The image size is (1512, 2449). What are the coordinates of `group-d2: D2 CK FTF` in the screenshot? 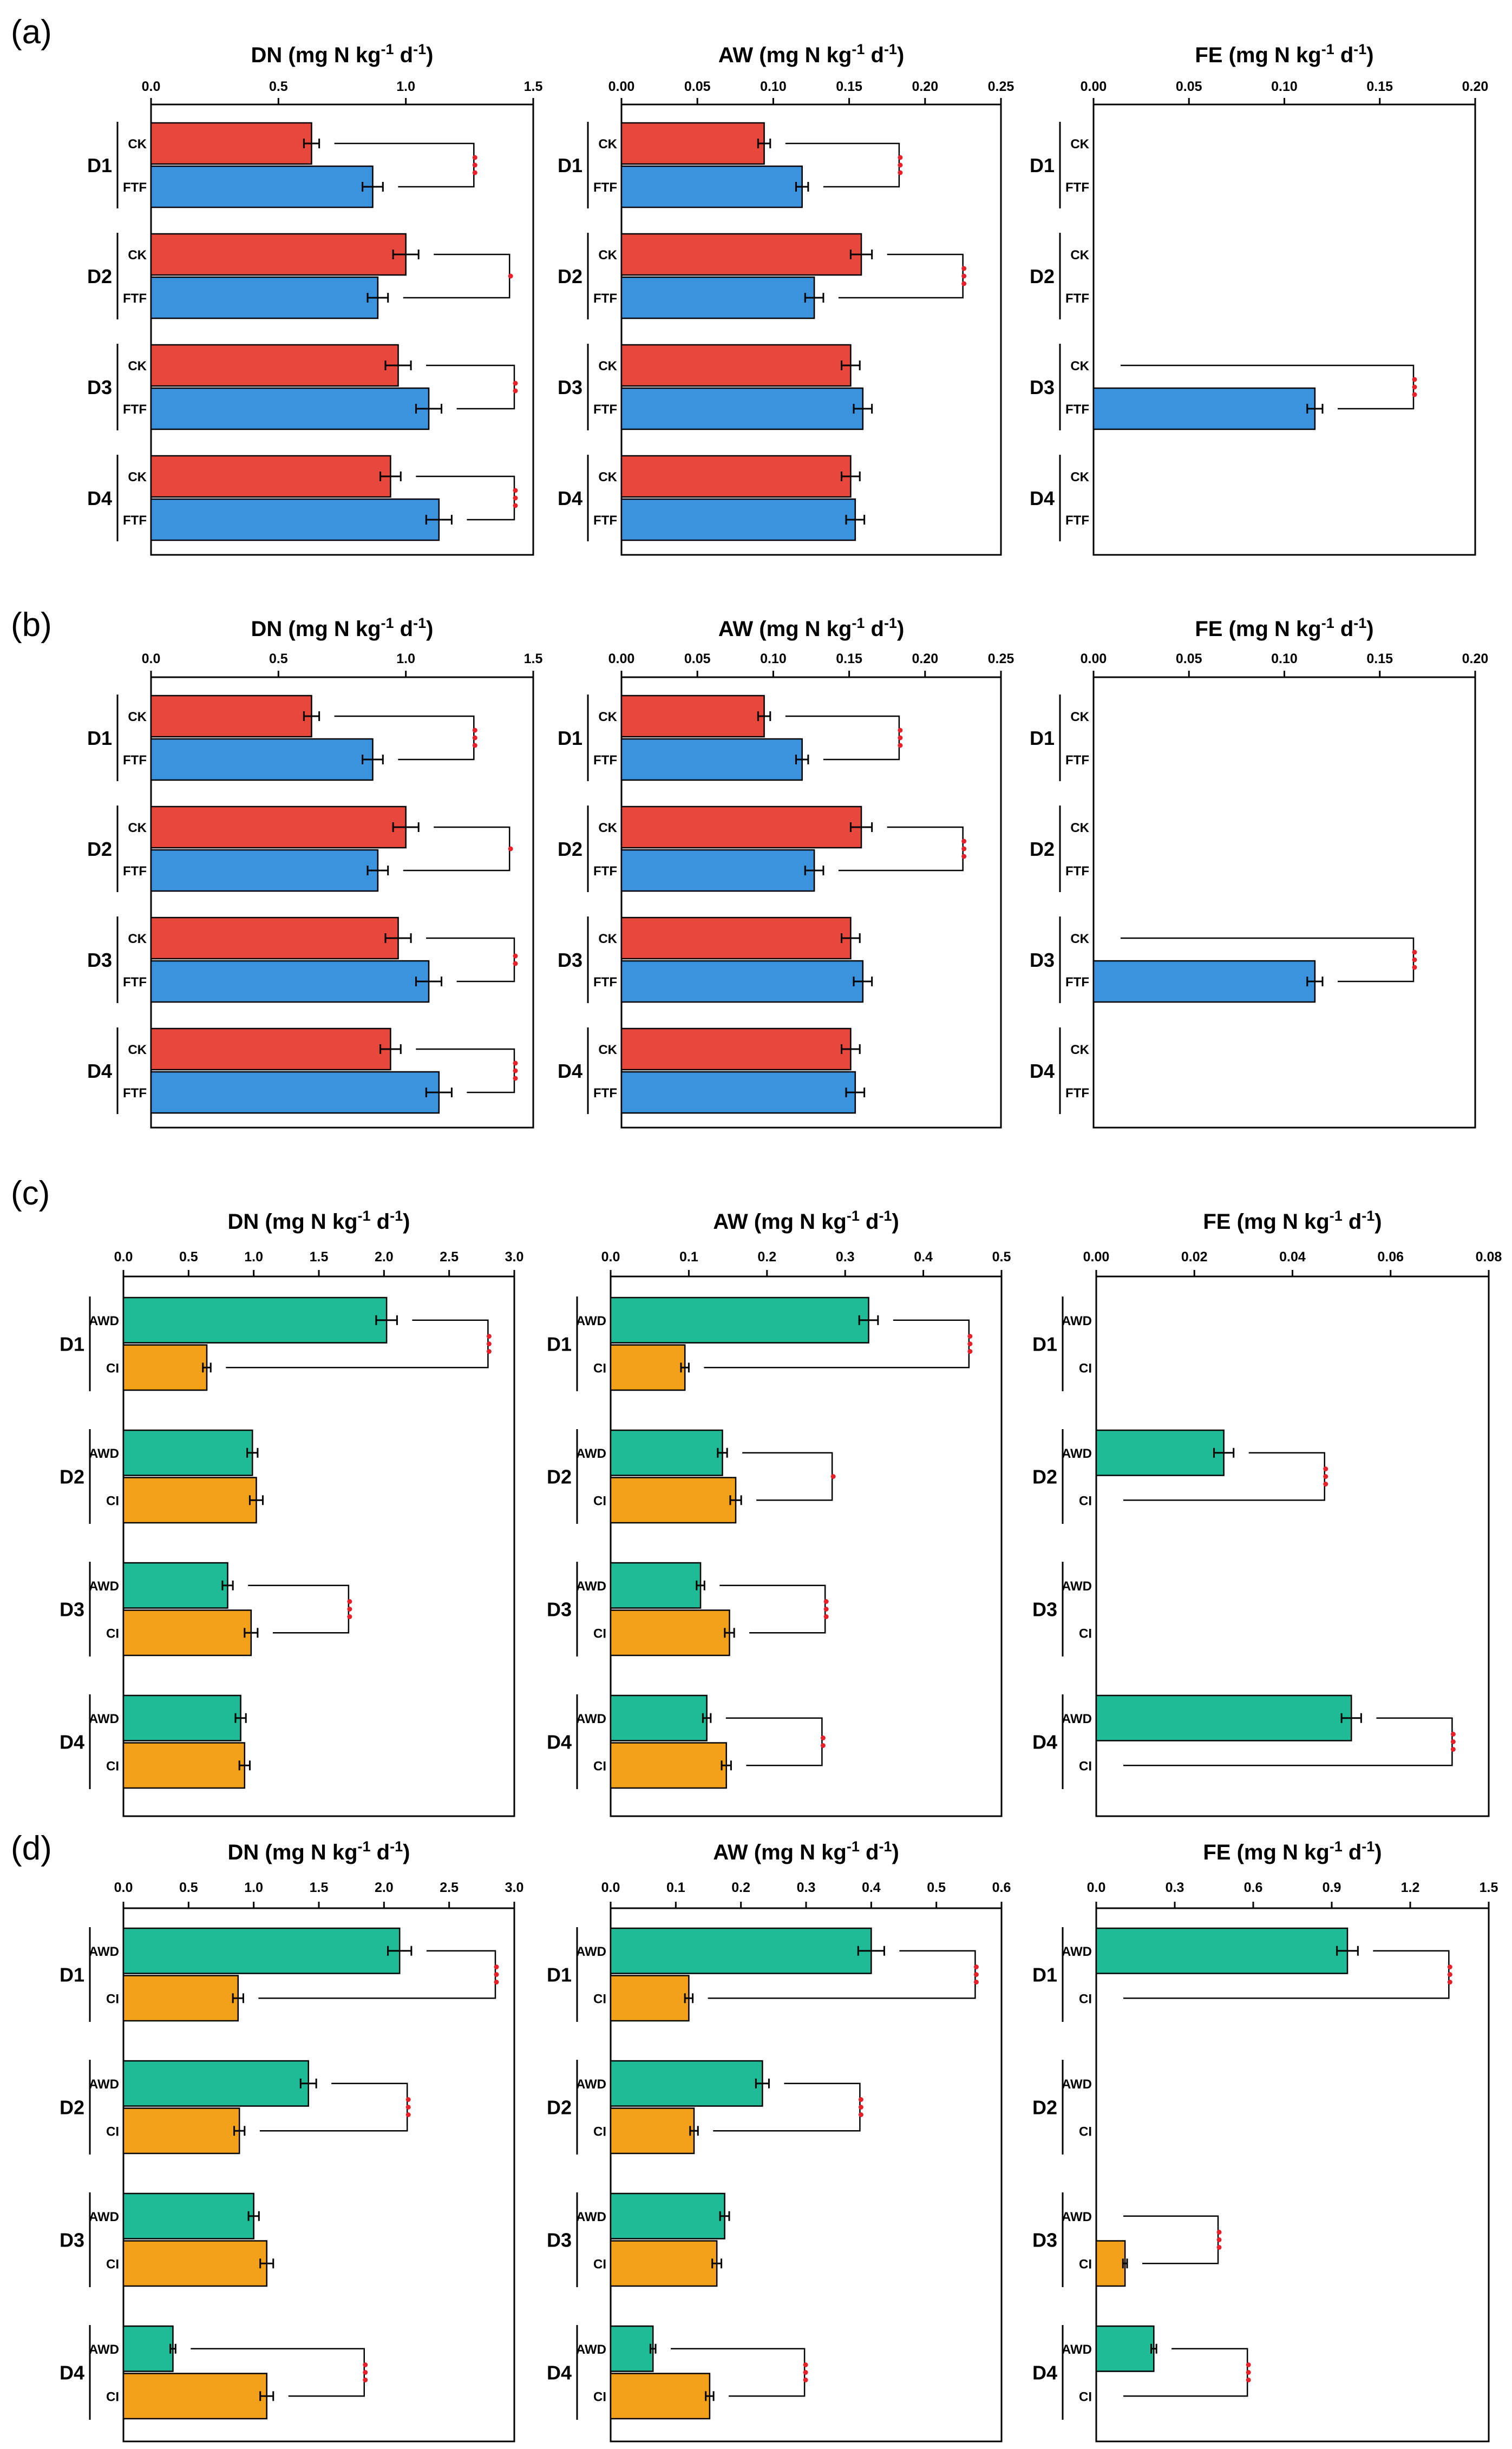 It's located at (300, 849).